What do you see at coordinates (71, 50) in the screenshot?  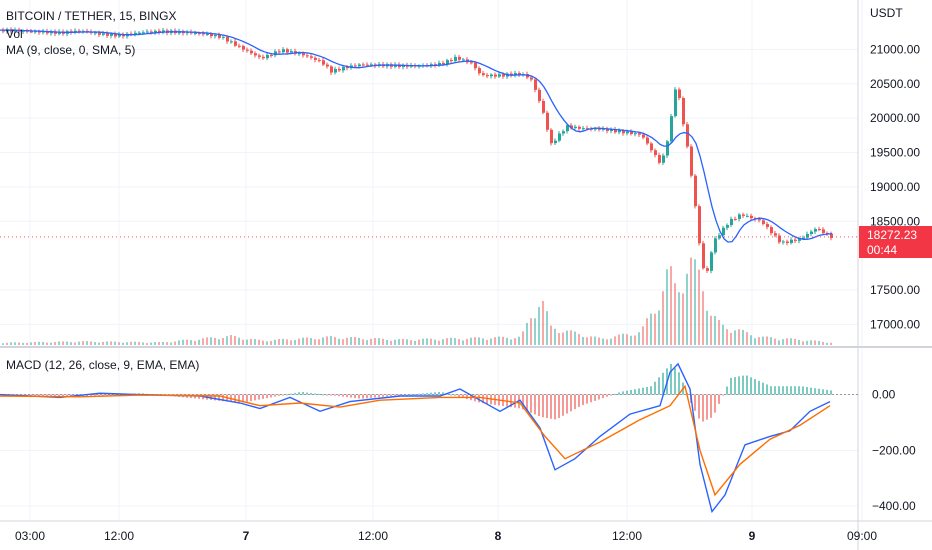 I see `ma-label: MA (9, close, 0, SMA, 5)` at bounding box center [71, 50].